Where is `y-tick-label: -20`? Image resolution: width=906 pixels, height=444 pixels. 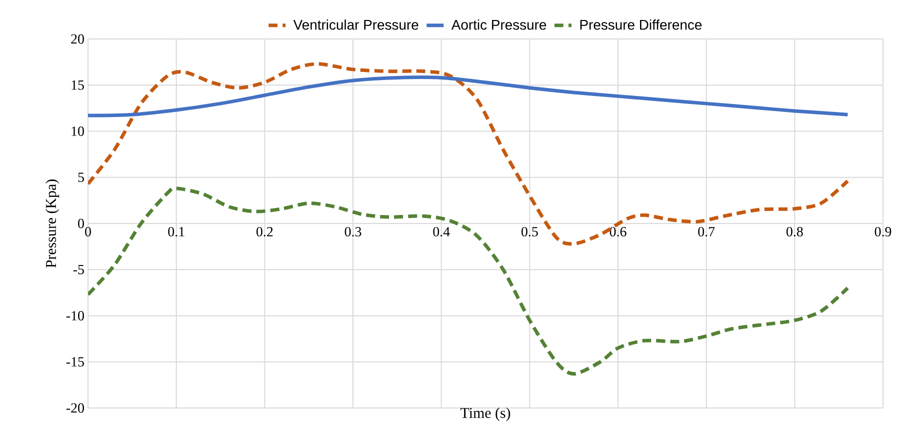
y-tick-label: -20 is located at coordinates (75, 408).